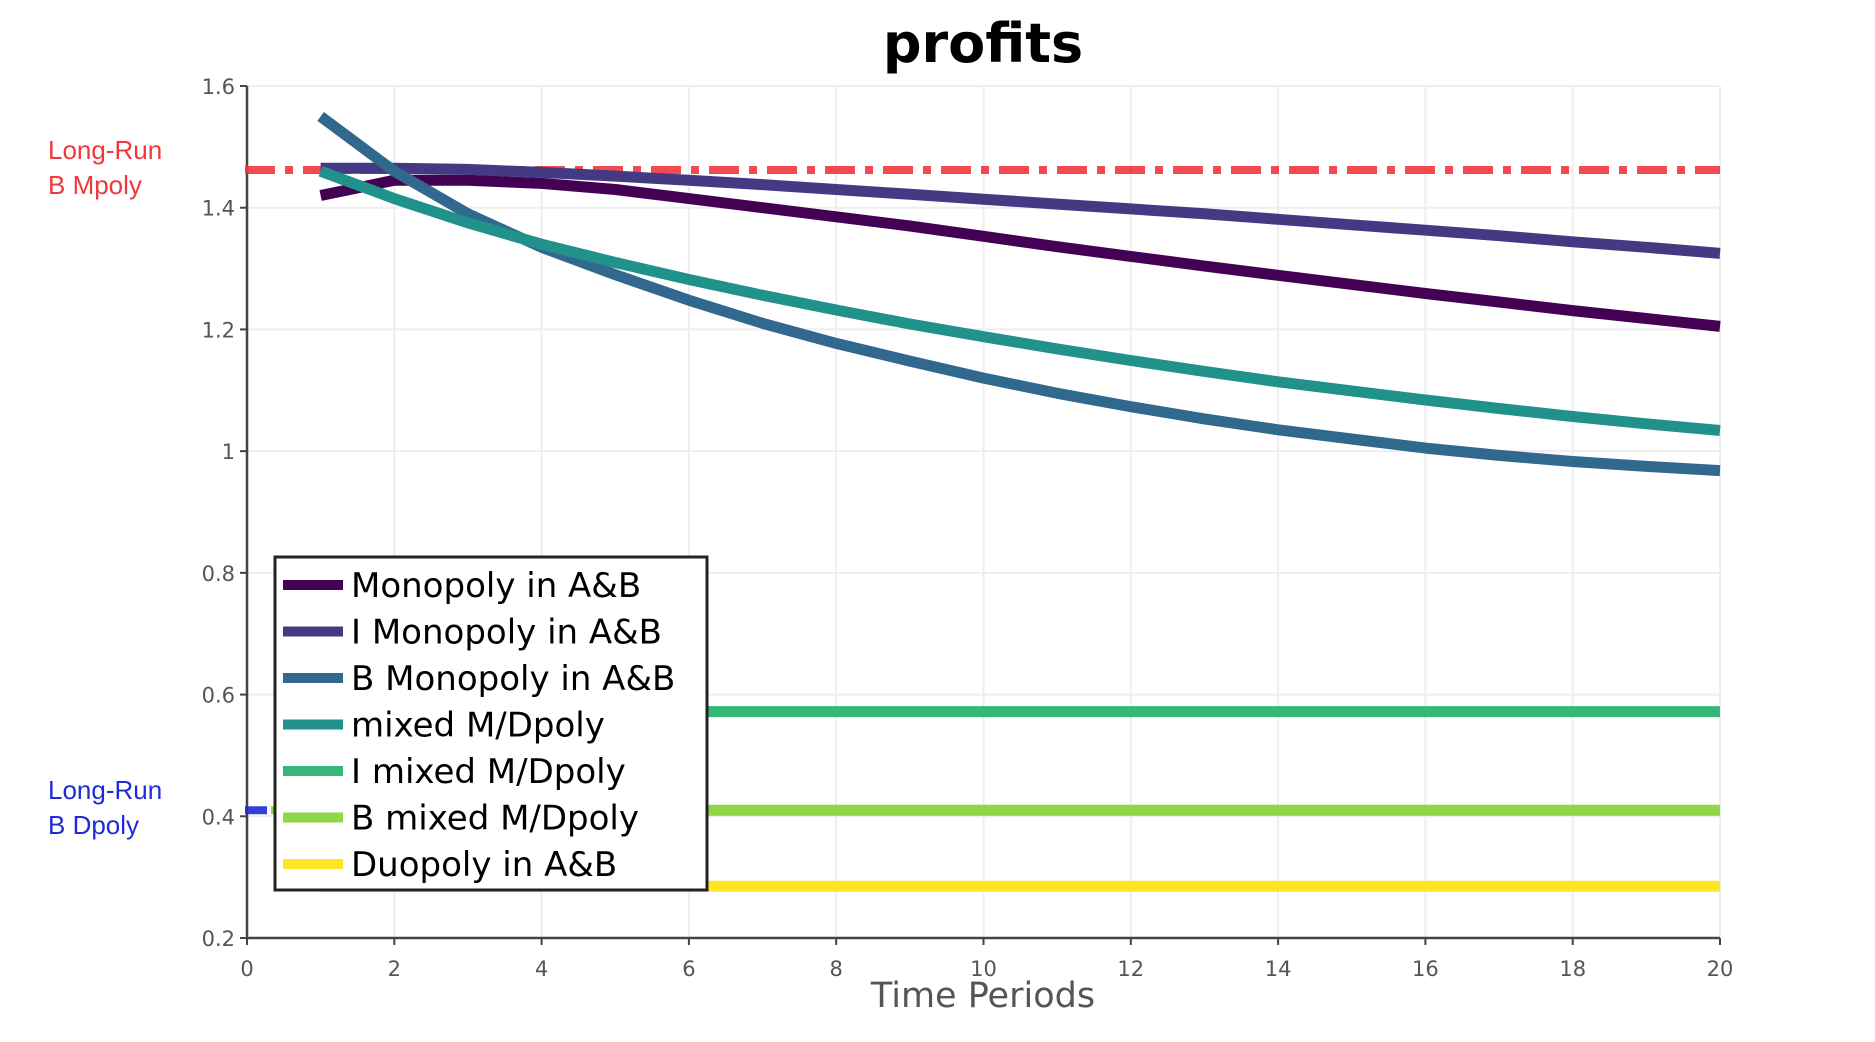 This screenshot has height=1042, width=1875. Describe the element at coordinates (93, 825) in the screenshot. I see `reference-label-line2: B Dpoly` at that location.